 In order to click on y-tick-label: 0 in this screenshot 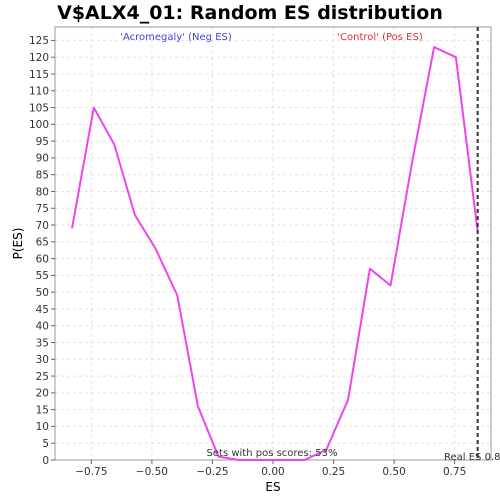, I will do `click(45, 461)`.